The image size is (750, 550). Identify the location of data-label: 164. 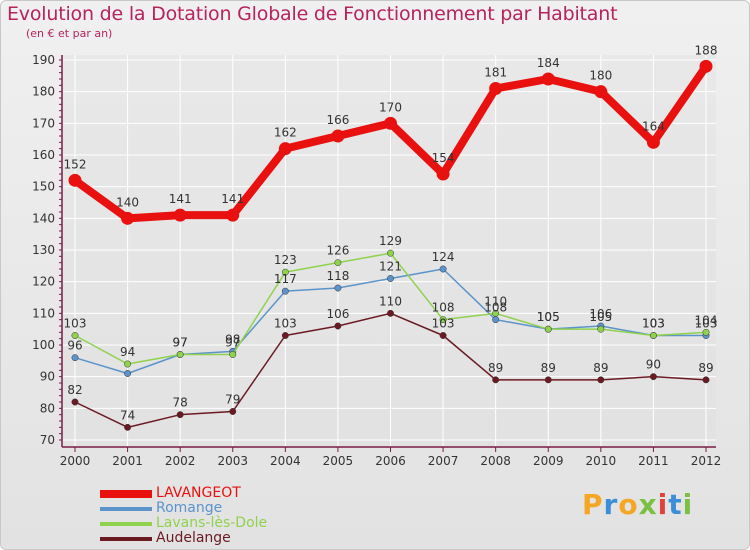
(653, 126).